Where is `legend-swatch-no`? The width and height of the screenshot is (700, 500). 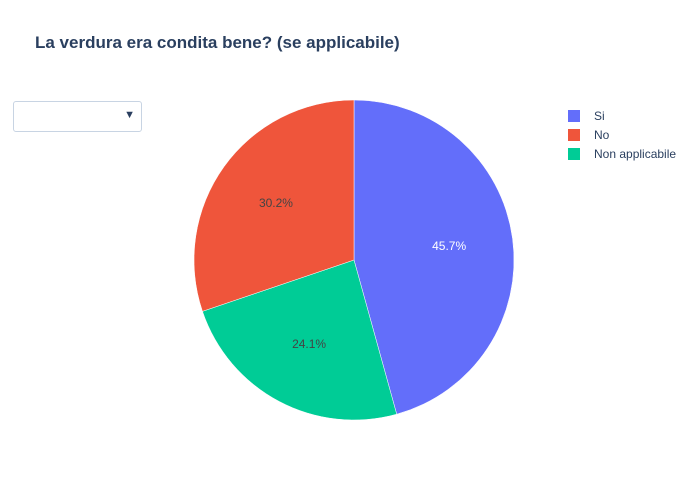 legend-swatch-no is located at coordinates (574, 134).